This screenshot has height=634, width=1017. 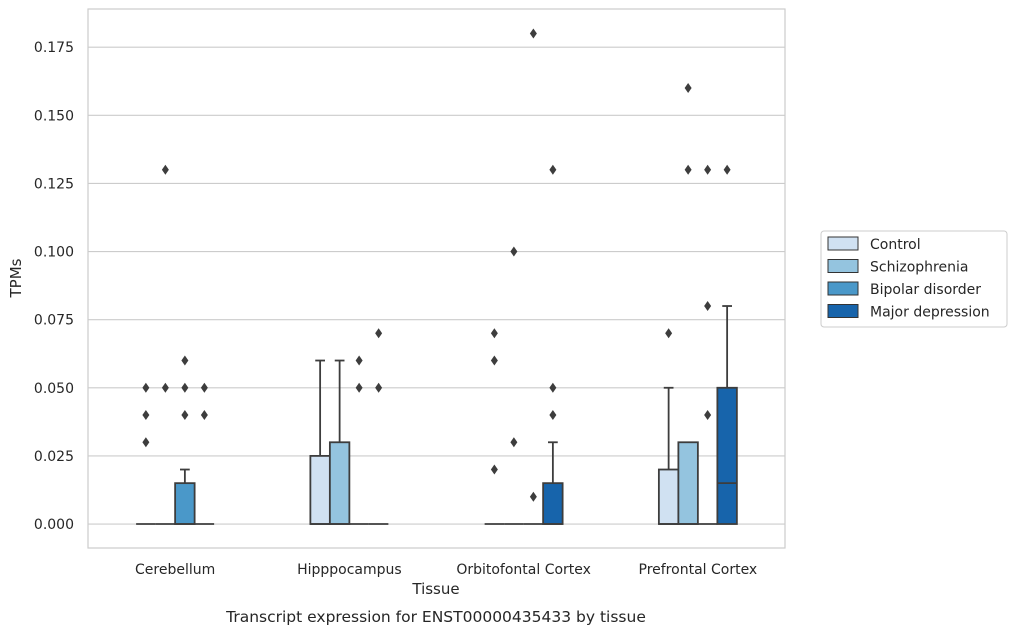 What do you see at coordinates (54, 525) in the screenshot?
I see `y-tick-label: 0.000` at bounding box center [54, 525].